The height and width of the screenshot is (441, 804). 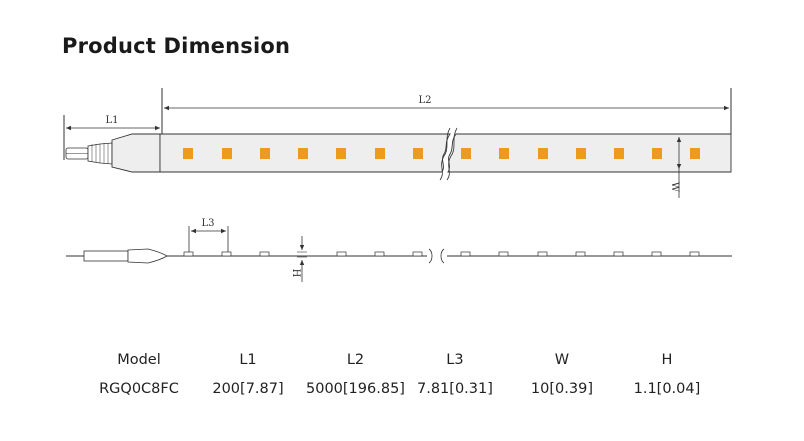 I want to click on header-h: H, so click(x=667, y=360).